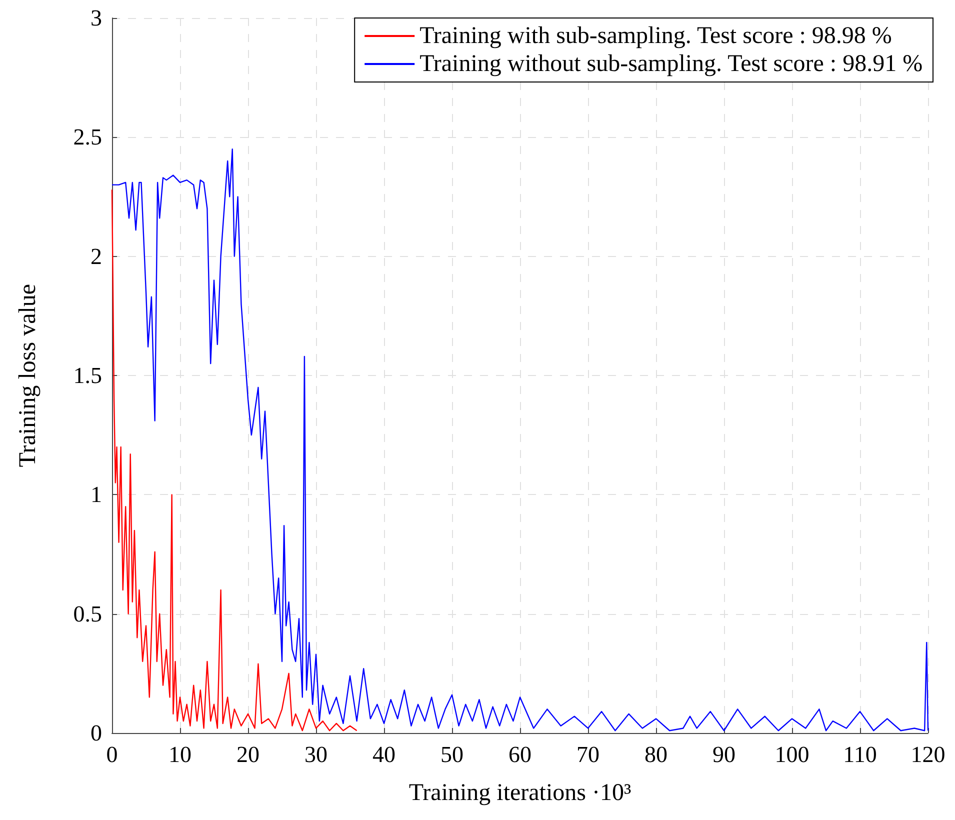 This screenshot has width=955, height=820. What do you see at coordinates (656, 36) in the screenshot?
I see `legend-label: Training with sub-sampling. Test score : 98.98 %` at bounding box center [656, 36].